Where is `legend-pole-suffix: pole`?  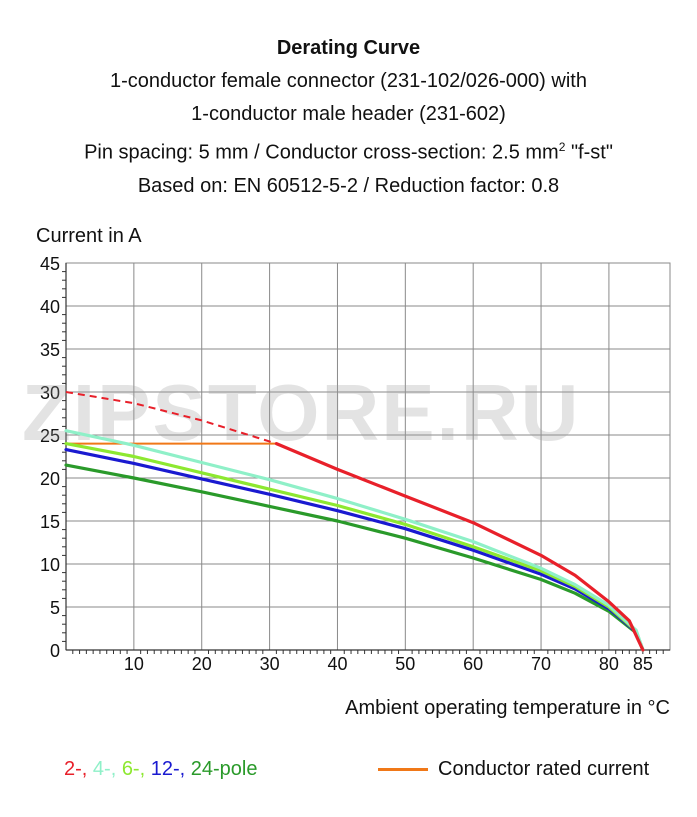
legend-pole-suffix: pole is located at coordinates (238, 769).